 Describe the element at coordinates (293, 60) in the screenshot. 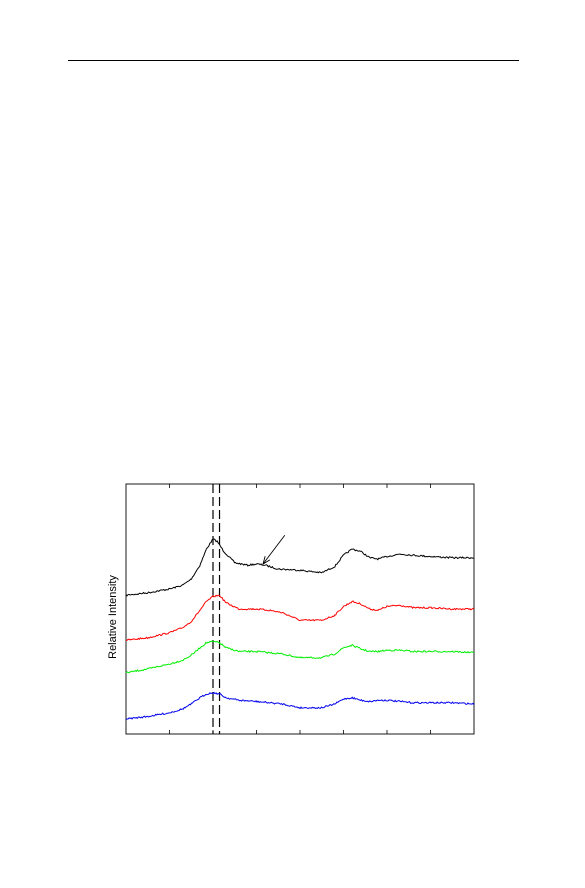

I see `page-header-rule` at that location.